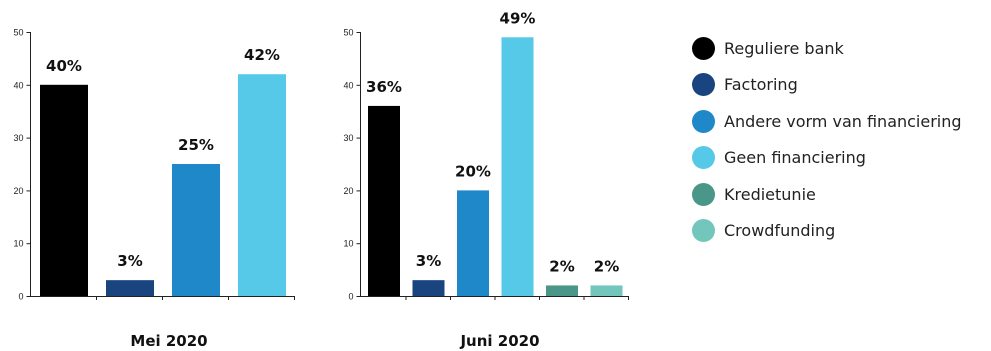 The height and width of the screenshot is (351, 991). What do you see at coordinates (18, 33) in the screenshot?
I see `chart-0-y-tick-label: 50` at bounding box center [18, 33].